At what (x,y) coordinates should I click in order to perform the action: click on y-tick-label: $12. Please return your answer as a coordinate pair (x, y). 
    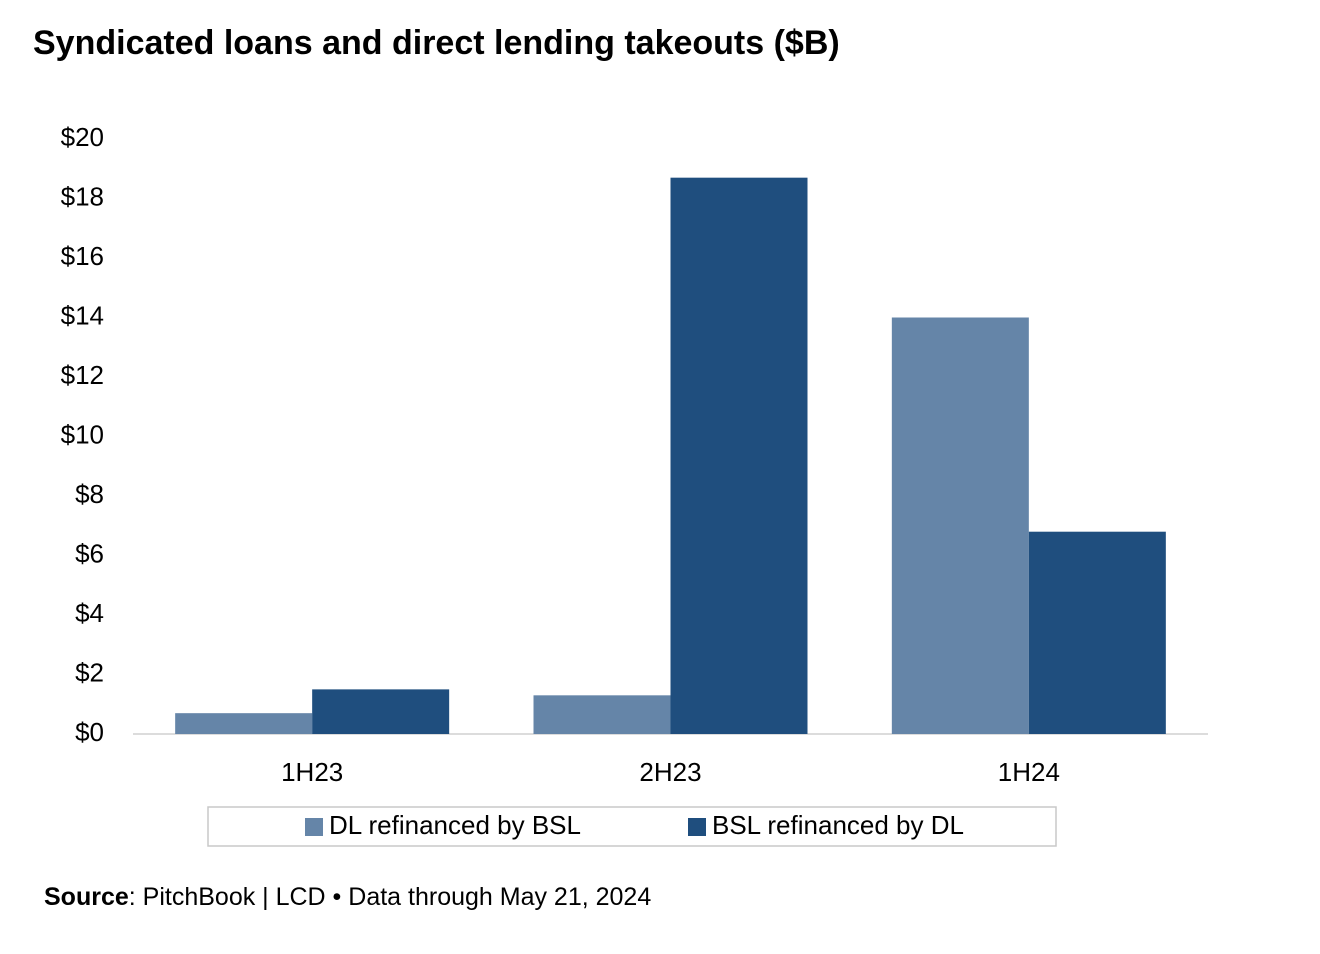
    Looking at the image, I should click on (82, 375).